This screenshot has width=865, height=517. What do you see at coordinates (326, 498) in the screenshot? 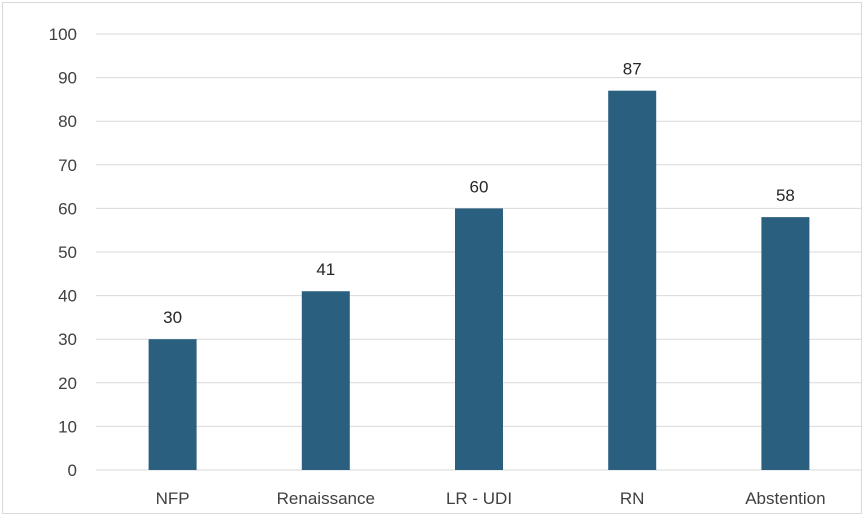
I see `x-category-label: Renaissance` at bounding box center [326, 498].